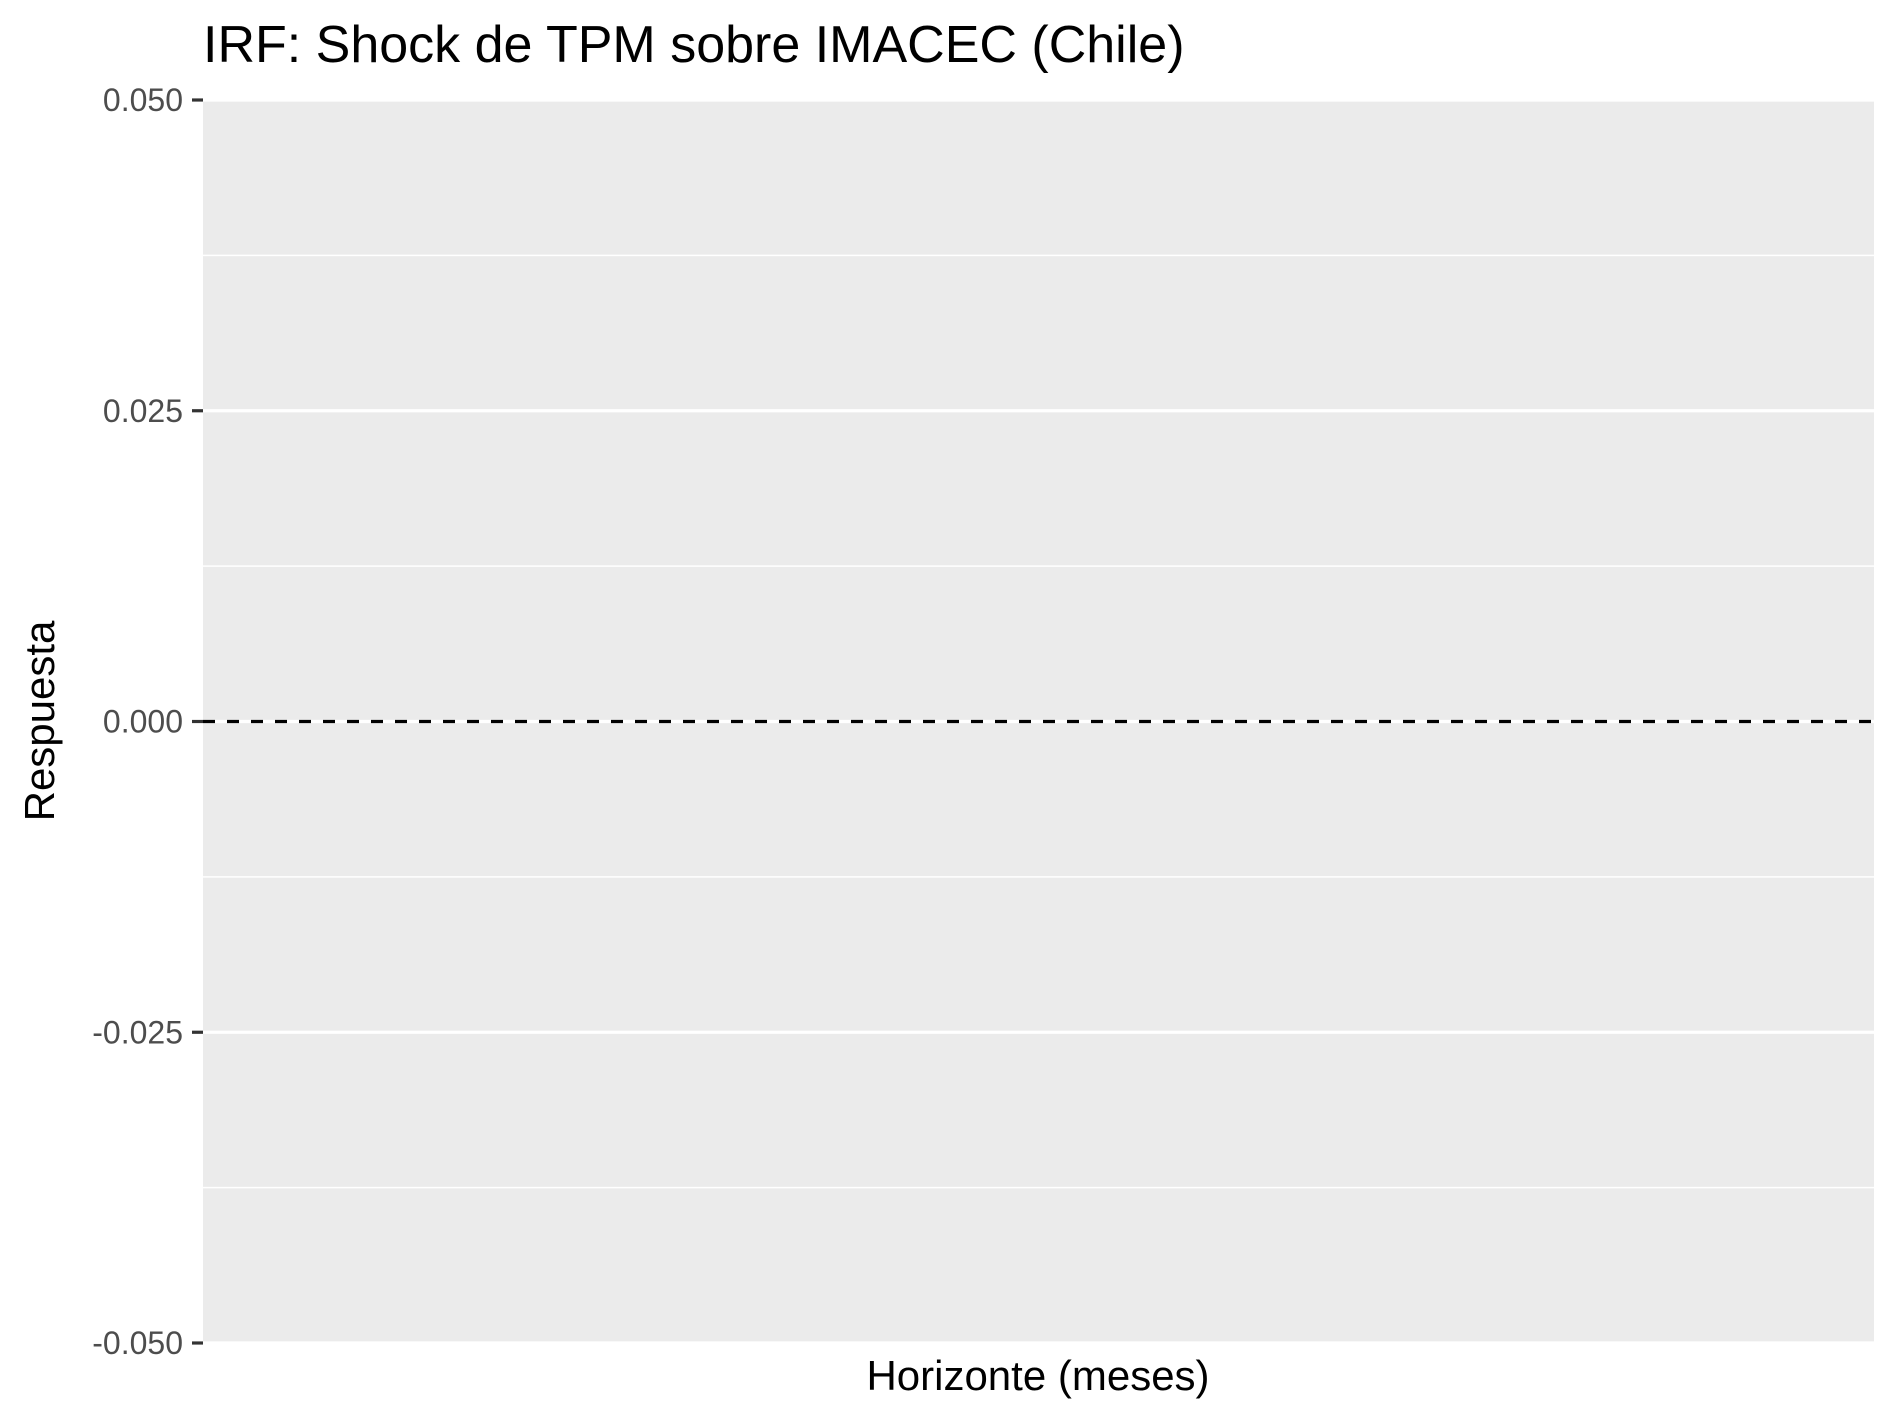  What do you see at coordinates (143, 411) in the screenshot?
I see `y-tick-label: 0.025` at bounding box center [143, 411].